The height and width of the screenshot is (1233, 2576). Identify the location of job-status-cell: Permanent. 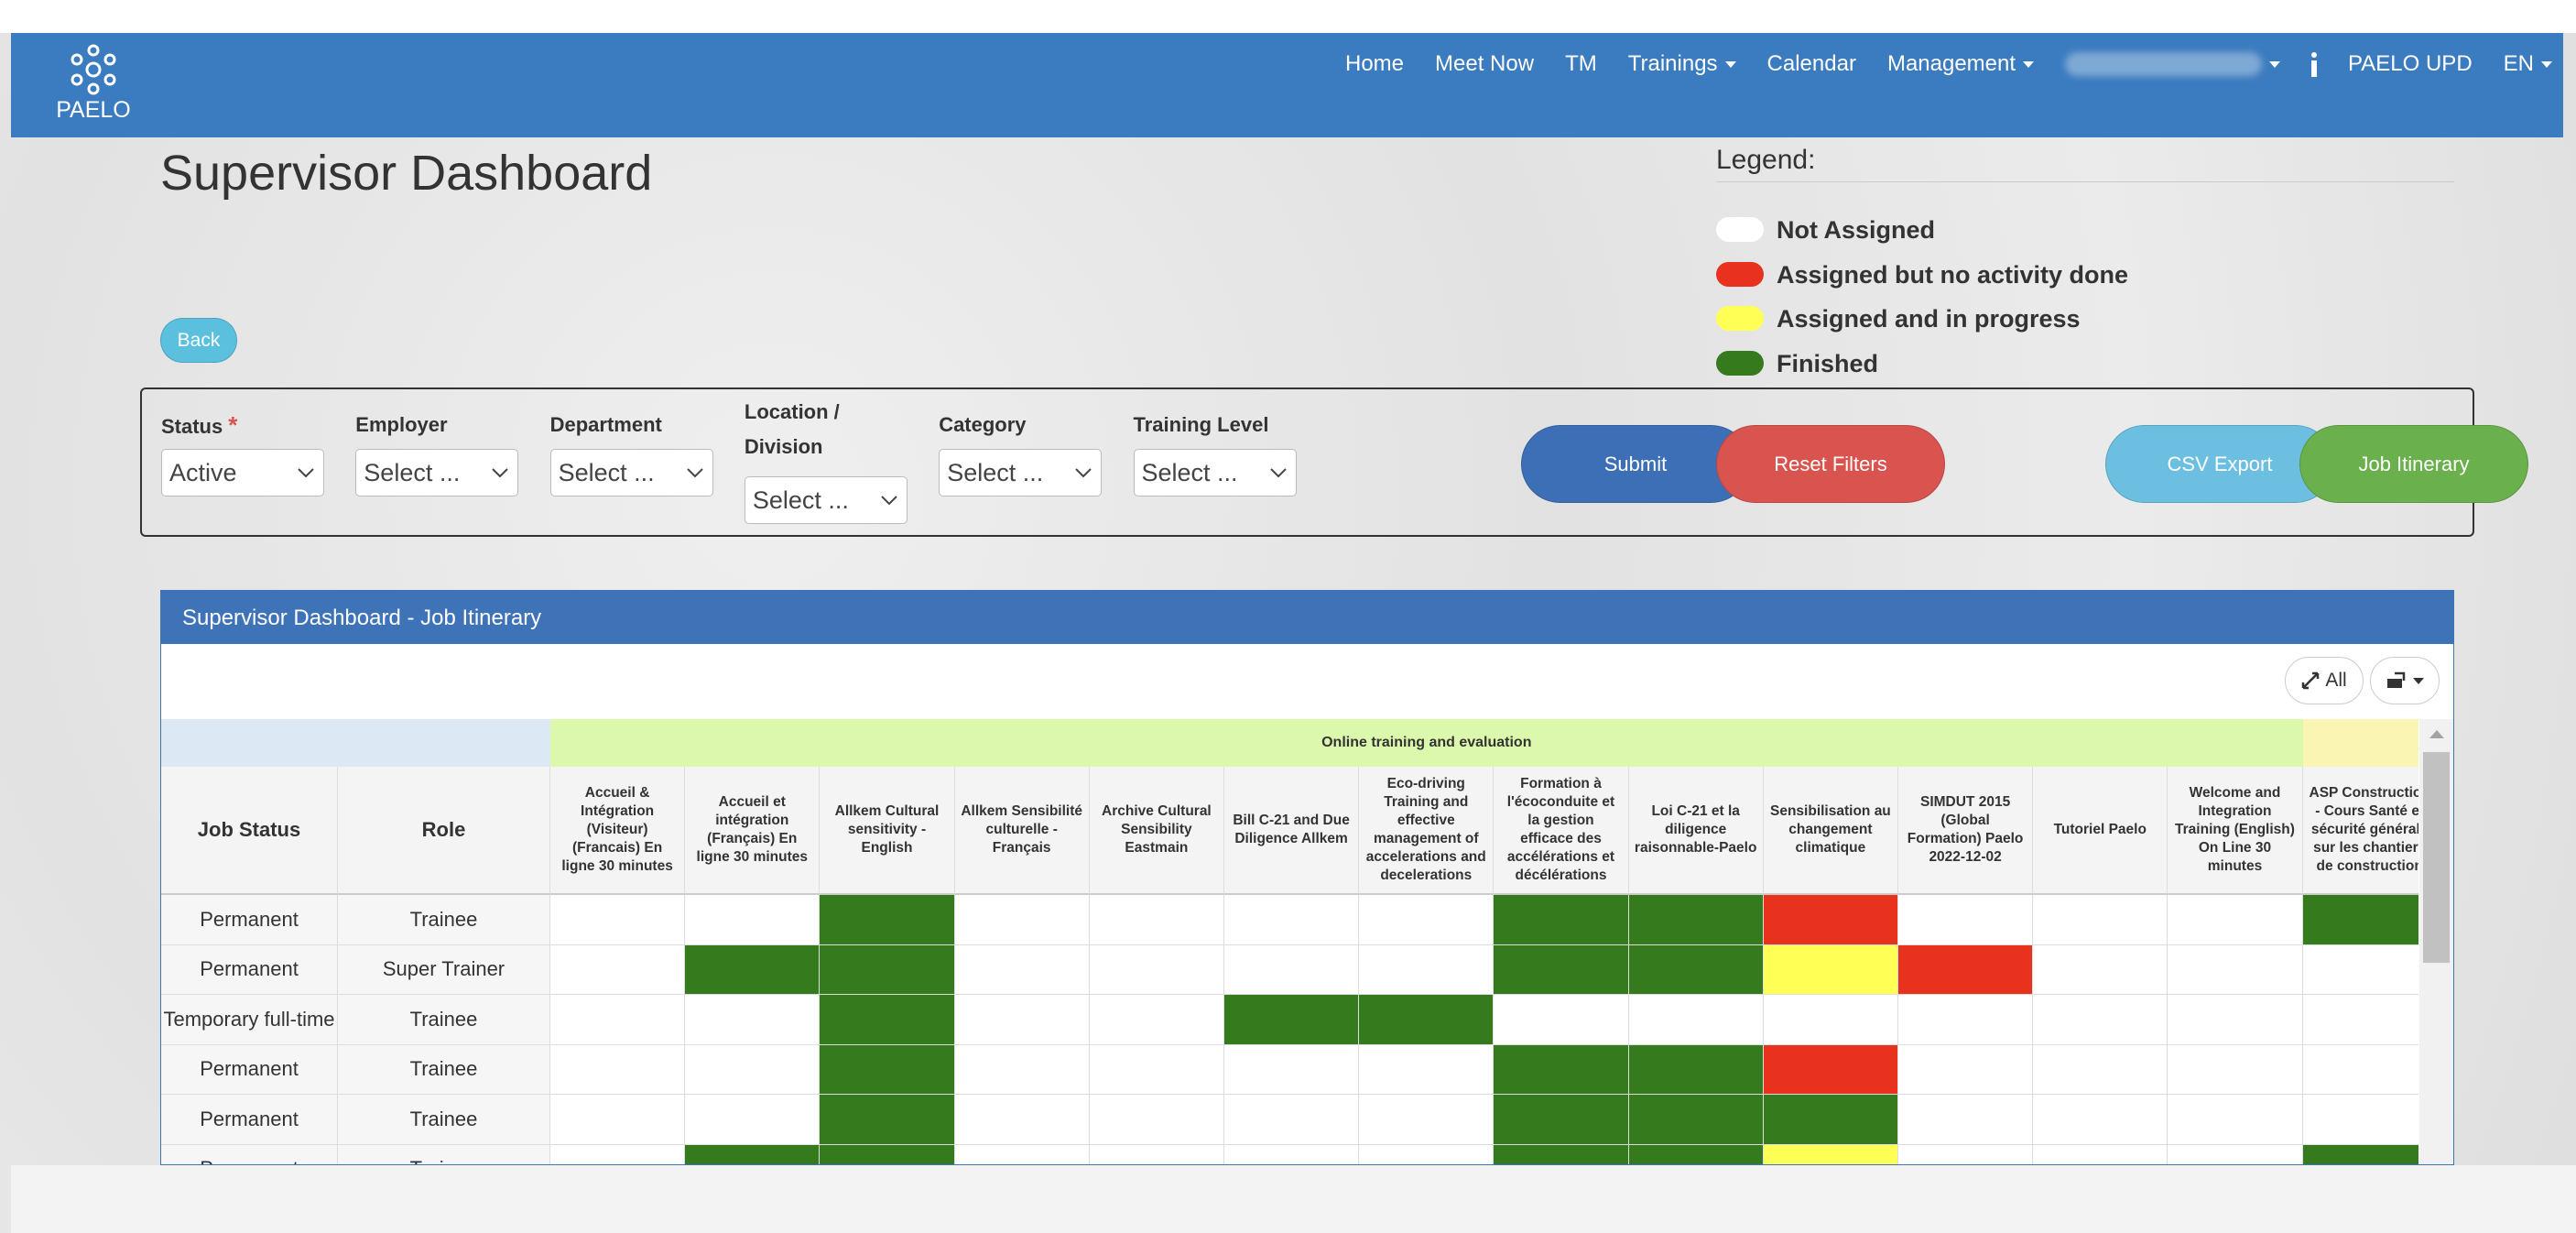
(249, 1120).